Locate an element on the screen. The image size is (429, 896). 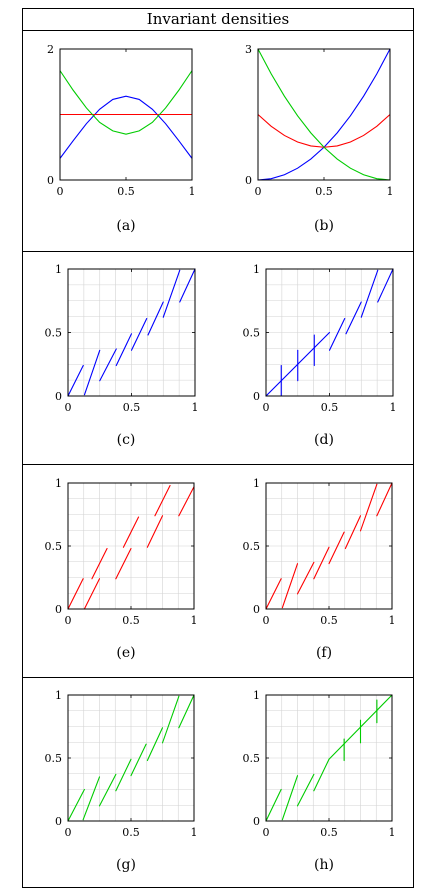
chart-g: 0 0.5 1 0 0.5 1 is located at coordinates (121, 764).